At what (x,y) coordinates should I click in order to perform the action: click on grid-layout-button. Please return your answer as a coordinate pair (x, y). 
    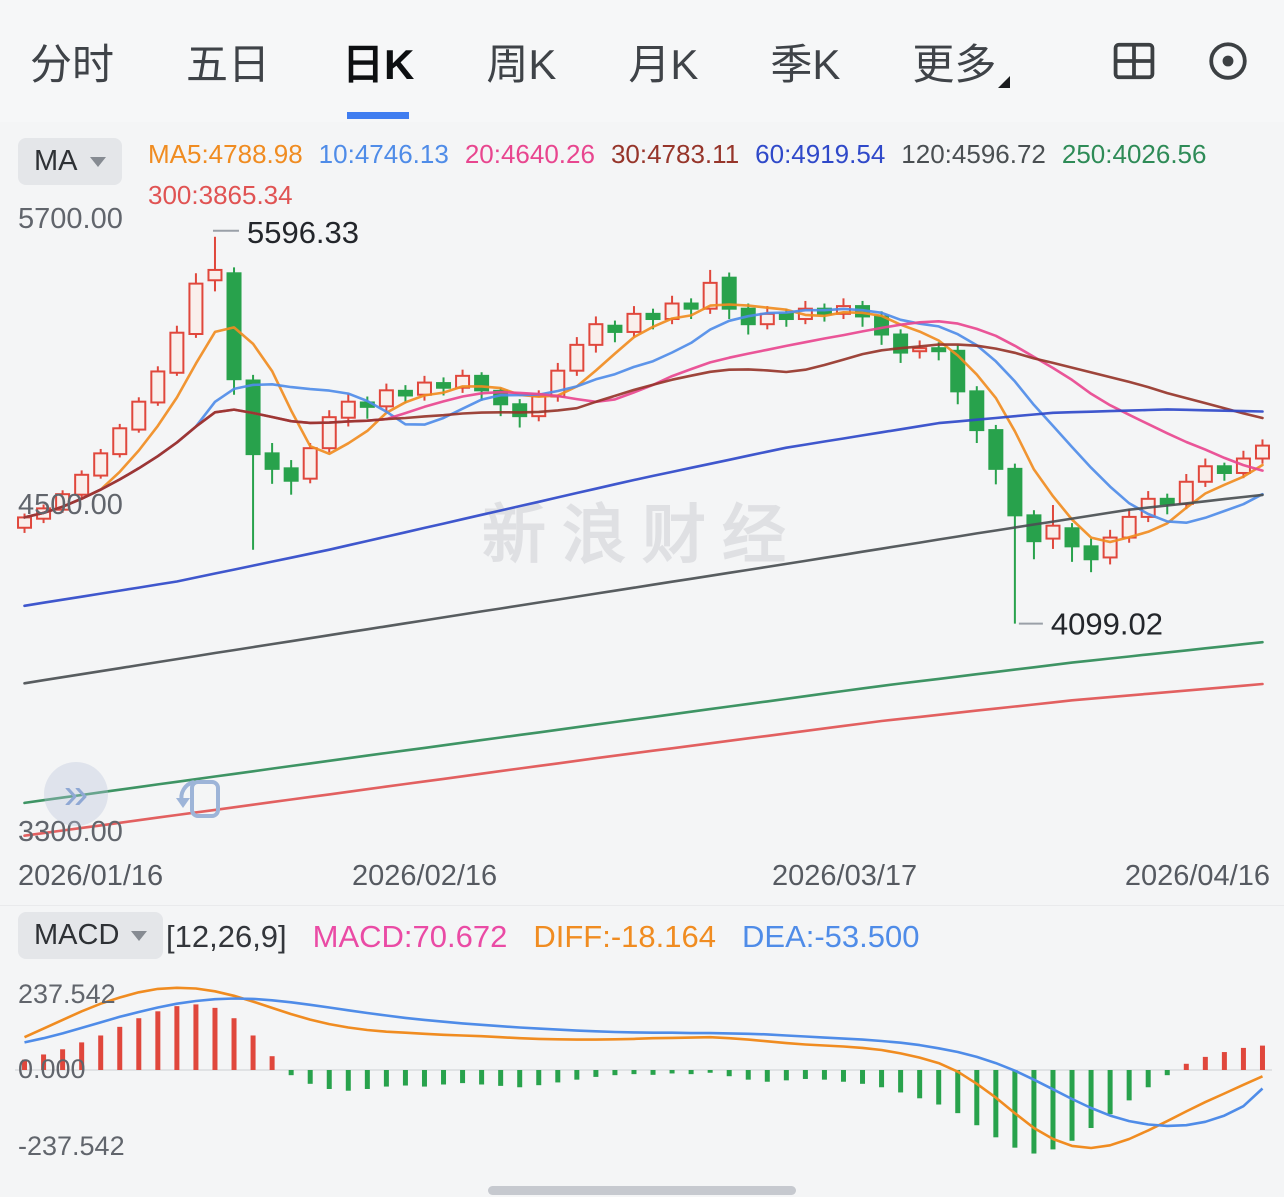
    Looking at the image, I should click on (1134, 61).